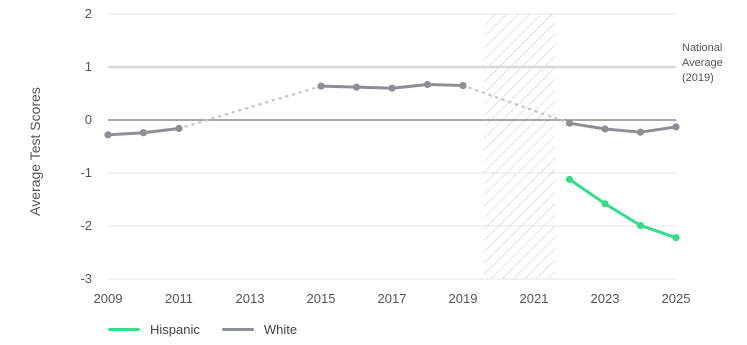 Image resolution: width=747 pixels, height=345 pixels. I want to click on series-line-white, so click(623, 127).